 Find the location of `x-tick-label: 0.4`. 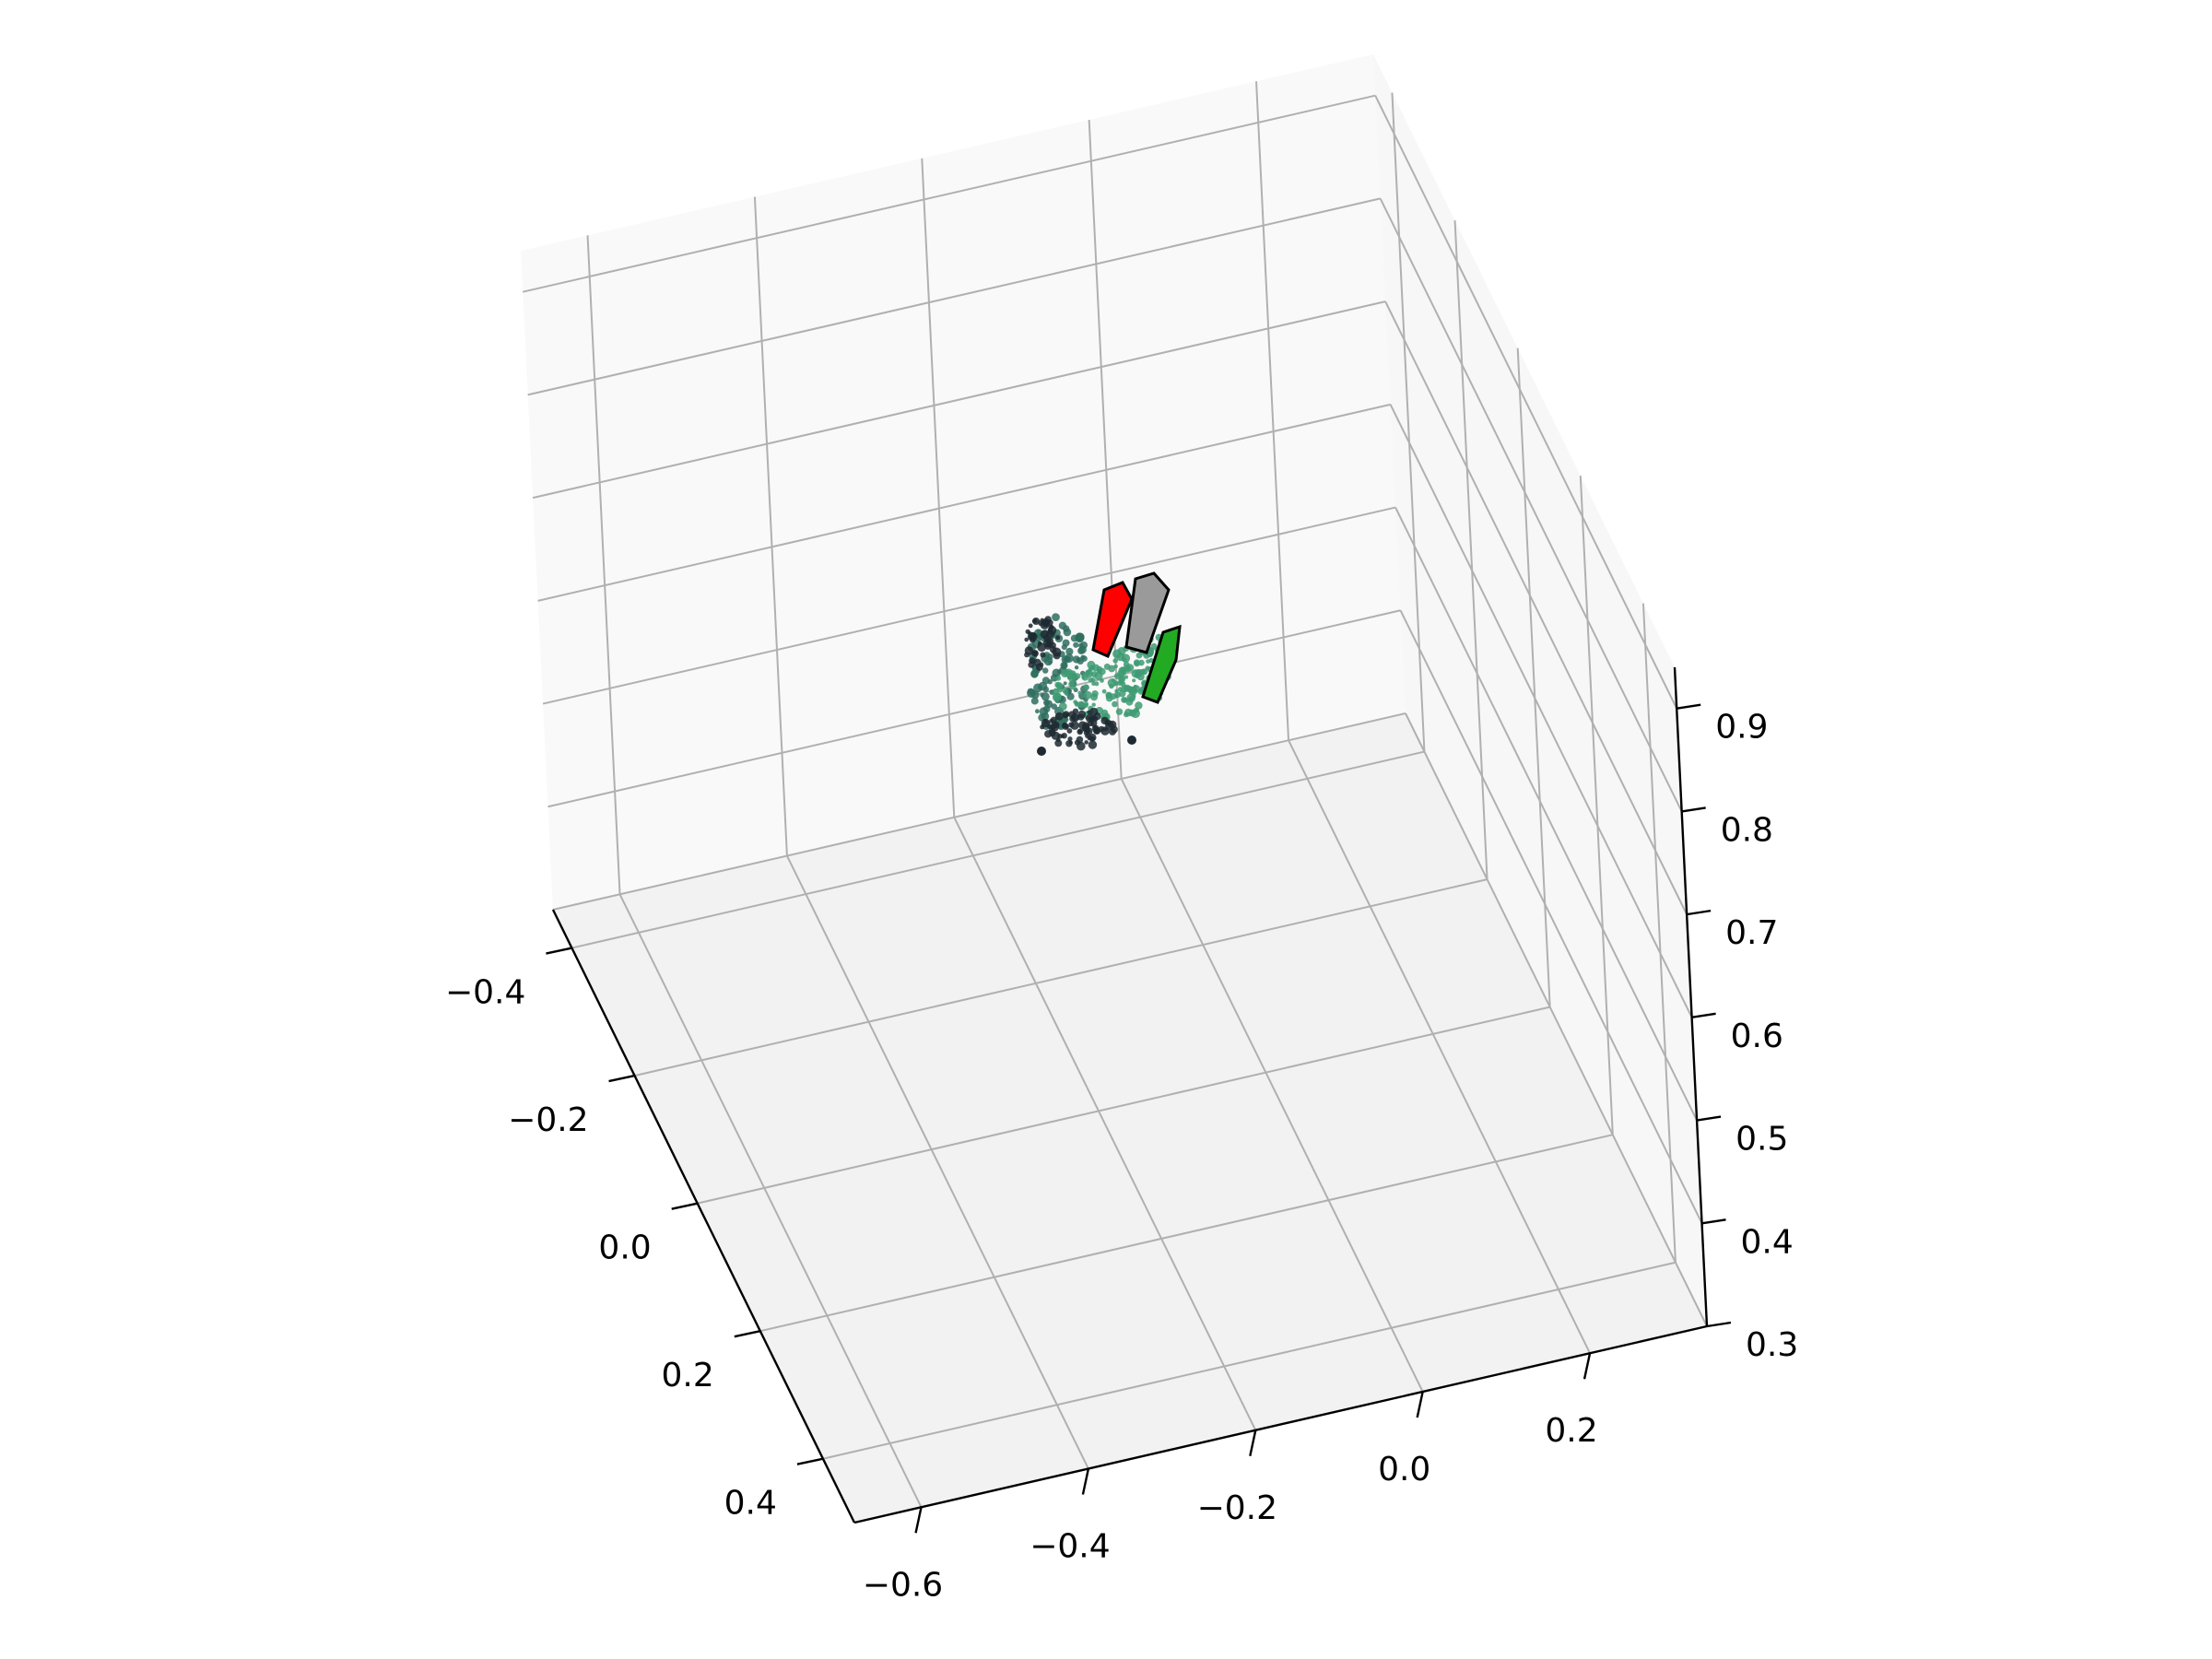

x-tick-label: 0.4 is located at coordinates (750, 1504).